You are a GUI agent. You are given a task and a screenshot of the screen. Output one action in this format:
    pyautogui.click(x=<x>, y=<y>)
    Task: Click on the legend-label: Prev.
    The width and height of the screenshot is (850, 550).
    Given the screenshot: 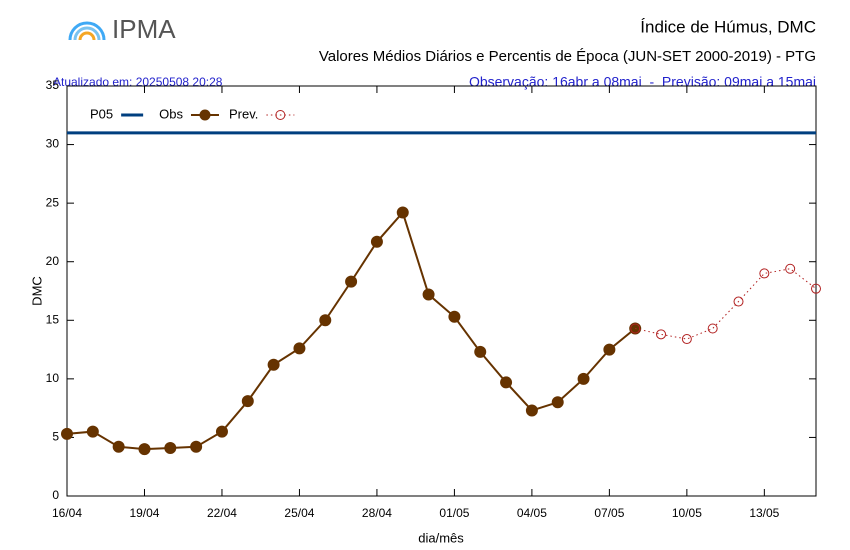 What is the action you would take?
    pyautogui.click(x=243, y=113)
    